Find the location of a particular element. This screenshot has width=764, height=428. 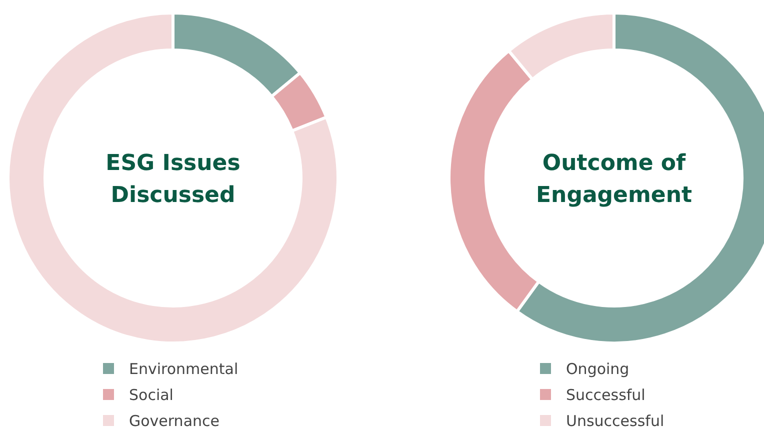

text: ESG Issues Discussed is located at coordinates (173, 179).